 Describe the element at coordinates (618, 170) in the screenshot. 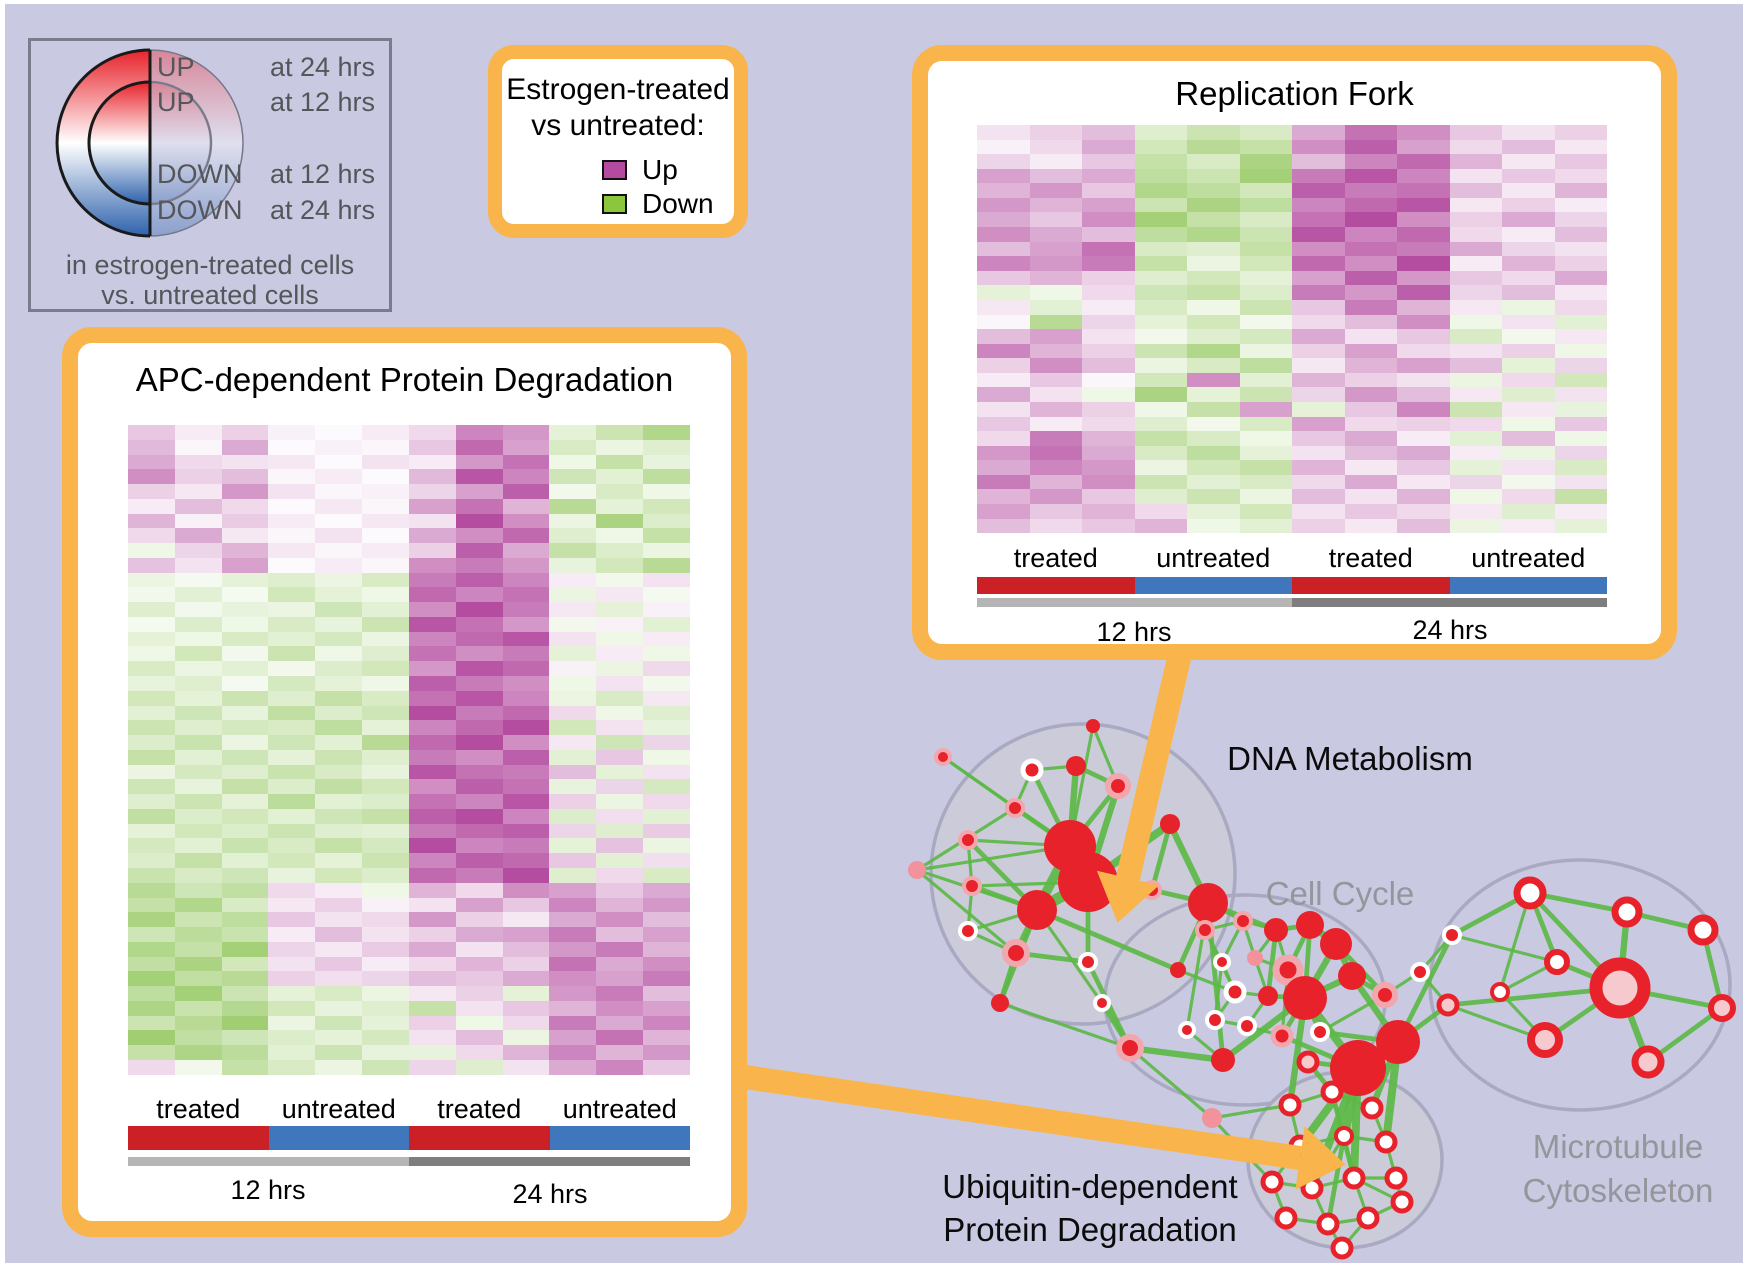

I see `legend-item: Up` at that location.